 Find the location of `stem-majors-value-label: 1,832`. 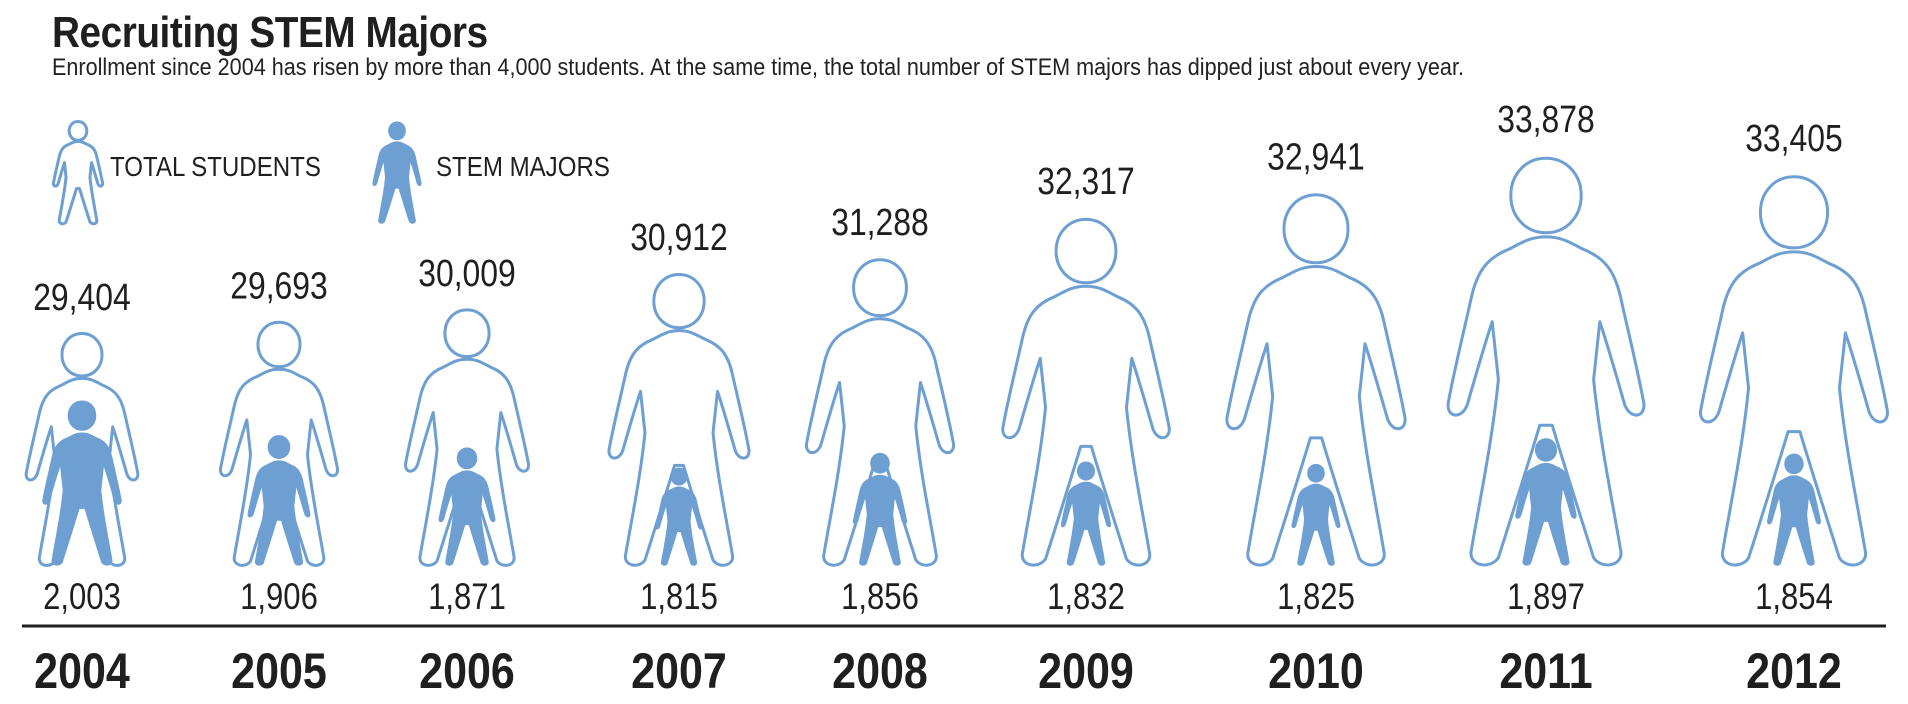

stem-majors-value-label: 1,832 is located at coordinates (1086, 597).